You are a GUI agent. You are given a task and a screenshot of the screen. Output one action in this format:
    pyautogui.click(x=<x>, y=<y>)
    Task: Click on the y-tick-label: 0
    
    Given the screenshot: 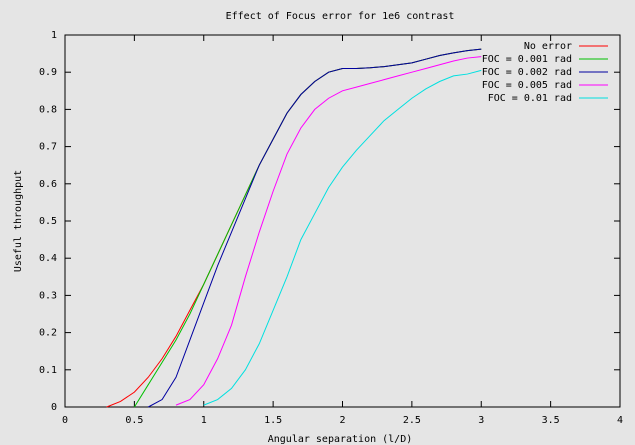 What is the action you would take?
    pyautogui.click(x=54, y=407)
    